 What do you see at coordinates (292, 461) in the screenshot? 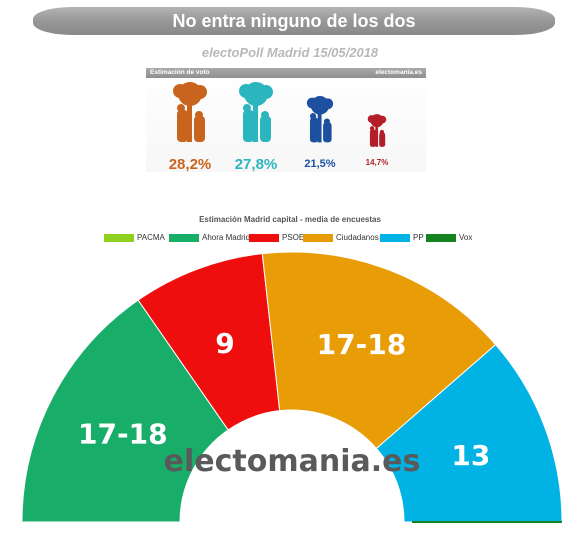
I see `center-brand-label: electomania.es` at bounding box center [292, 461].